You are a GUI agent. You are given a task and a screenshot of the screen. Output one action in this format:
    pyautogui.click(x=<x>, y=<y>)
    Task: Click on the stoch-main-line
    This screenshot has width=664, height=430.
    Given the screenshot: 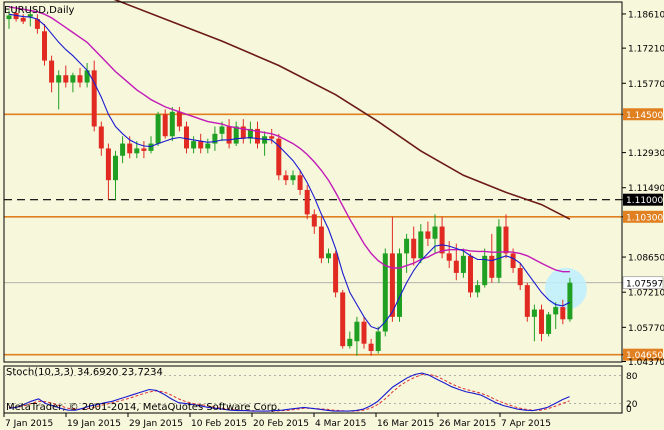 What is the action you would take?
    pyautogui.click(x=289, y=392)
    